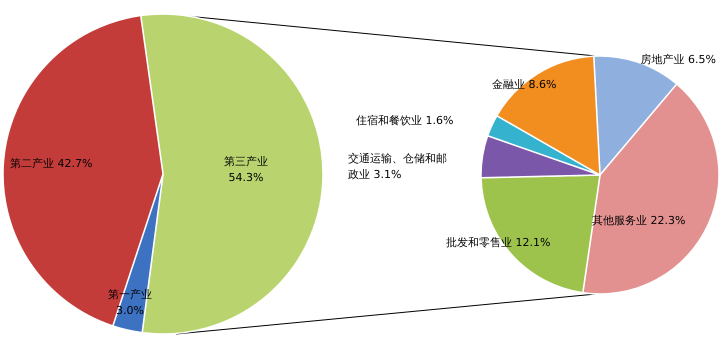 This screenshot has width=720, height=352. Describe the element at coordinates (405, 120) in the screenshot. I see `slice-label: 住宿和餐饮业 1.6%` at that location.